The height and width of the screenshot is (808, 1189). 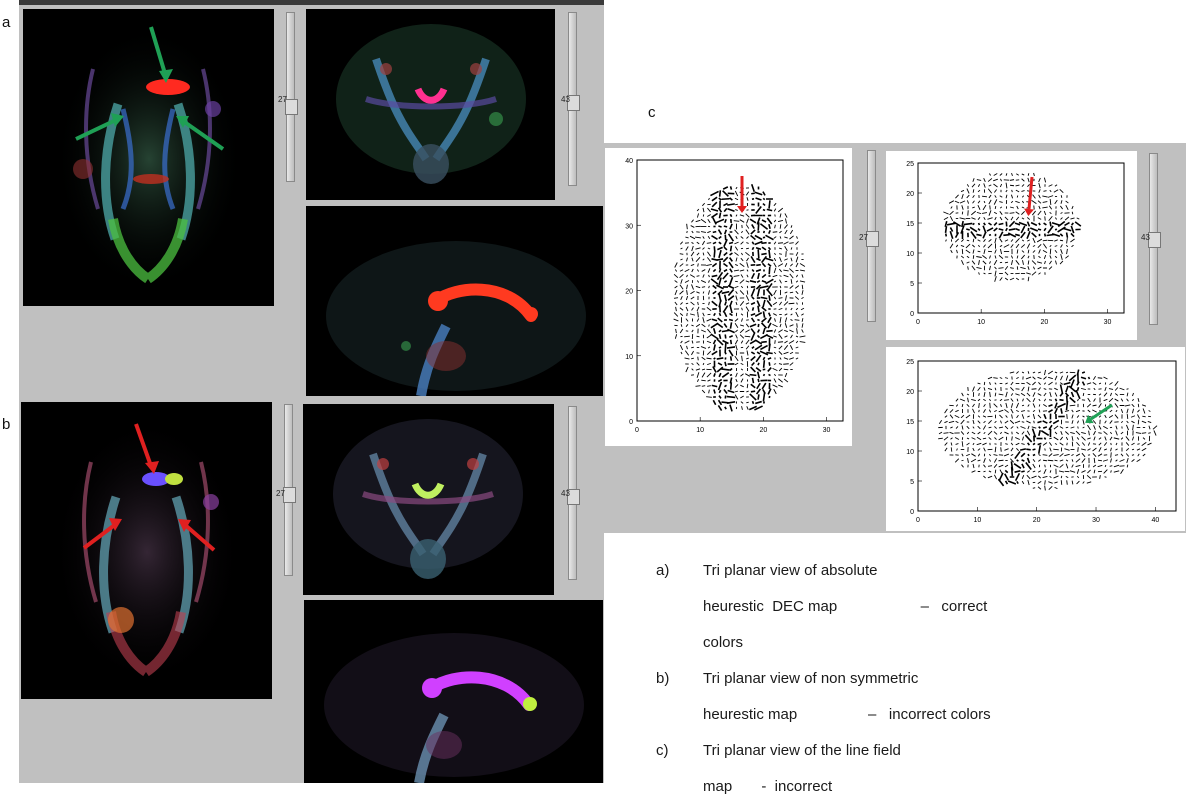 I want to click on coronal-slice-slider-a, so click(x=573, y=99).